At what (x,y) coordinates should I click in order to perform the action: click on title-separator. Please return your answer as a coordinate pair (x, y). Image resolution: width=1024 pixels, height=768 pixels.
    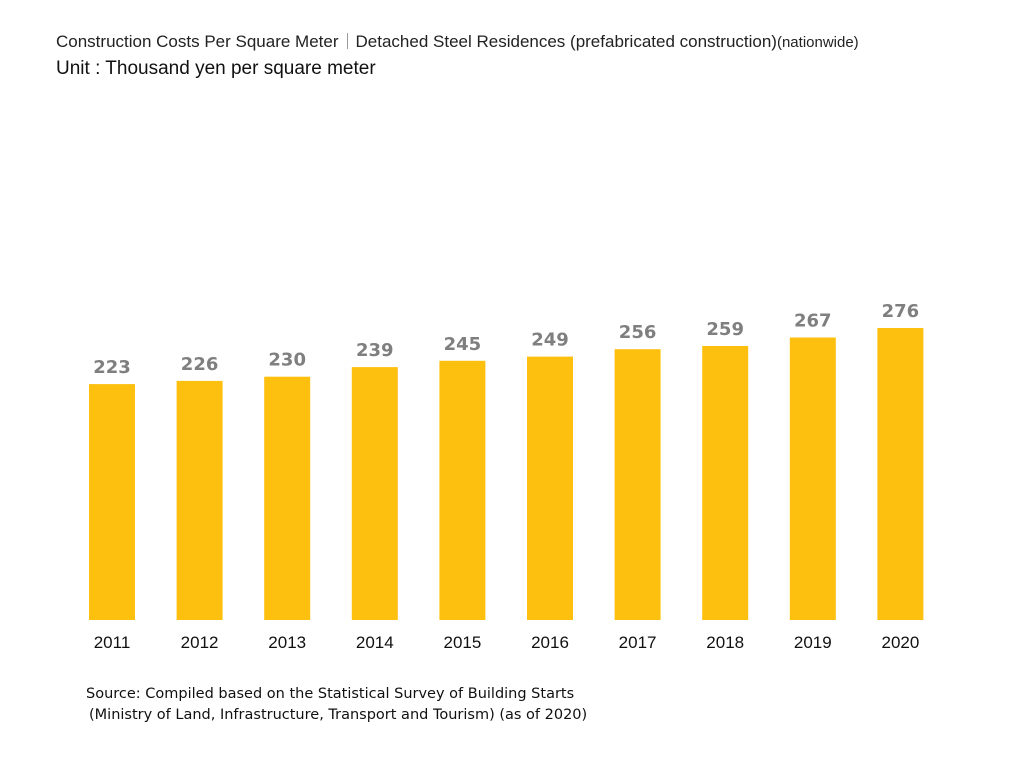
    Looking at the image, I should click on (347, 41).